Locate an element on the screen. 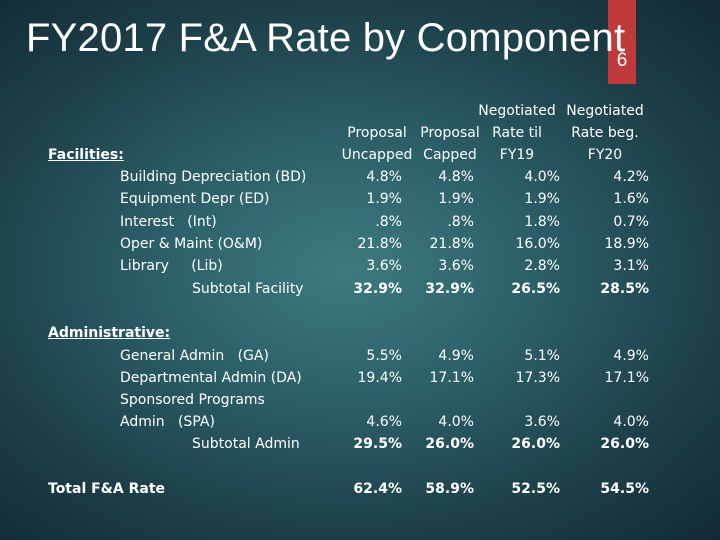 This screenshot has width=720, height=540. cell-bd-capped: 4.8% is located at coordinates (456, 177).